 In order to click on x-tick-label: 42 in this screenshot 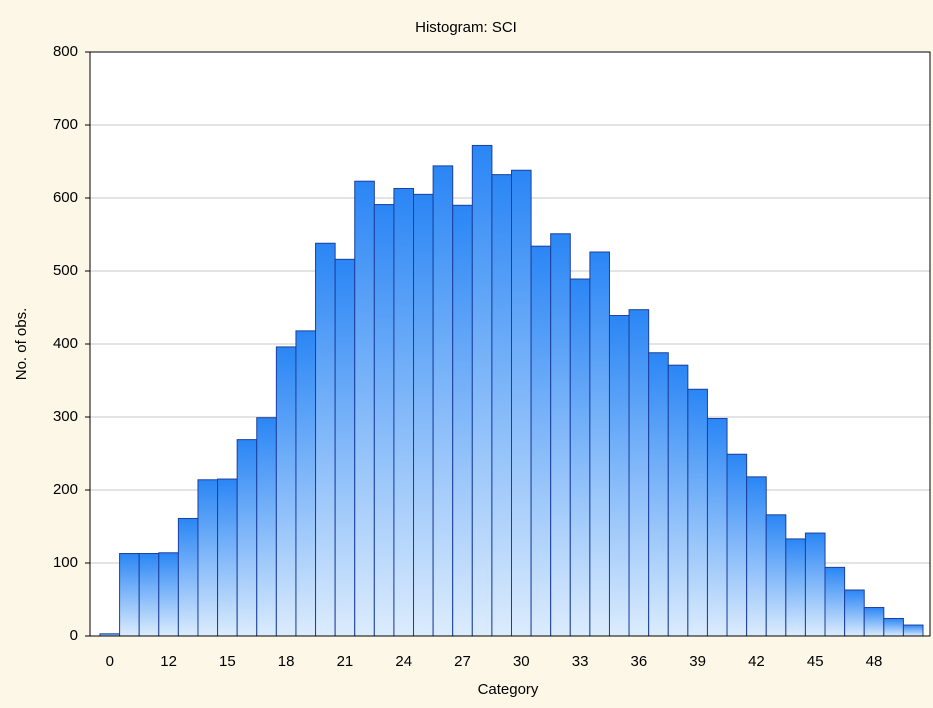, I will do `click(756, 661)`.